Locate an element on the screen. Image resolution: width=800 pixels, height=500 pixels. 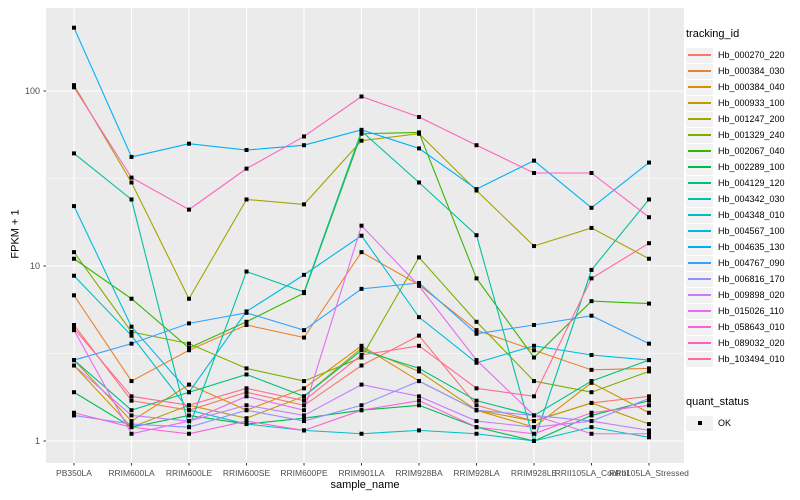
legend-item-Hb_004348_010: Hb_004348_010 is located at coordinates (742, 215).